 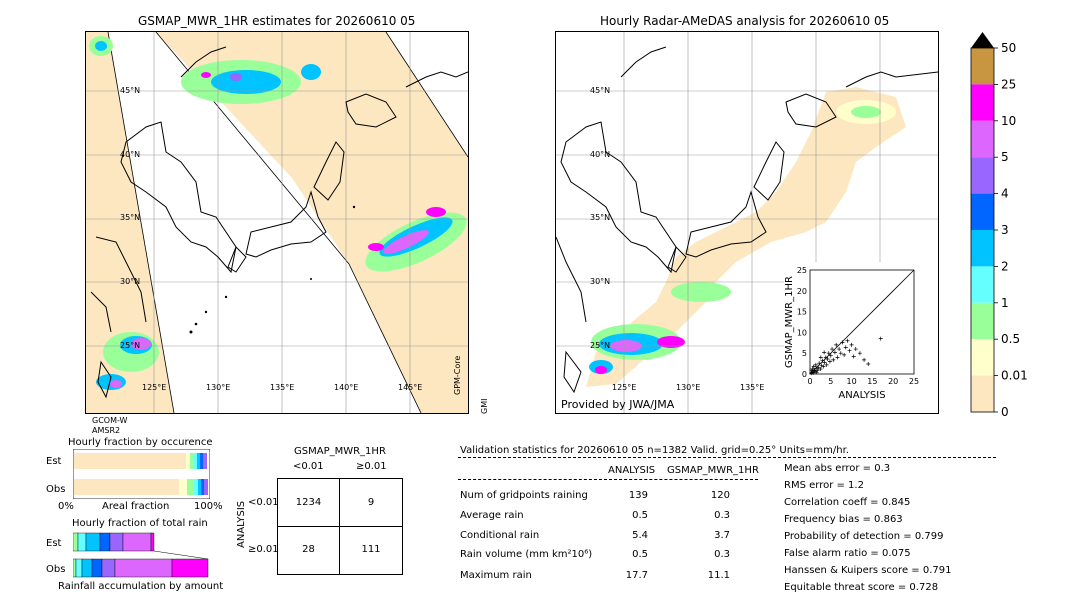 I want to click on validation-row-analysis: 0.5, so click(x=640, y=554).